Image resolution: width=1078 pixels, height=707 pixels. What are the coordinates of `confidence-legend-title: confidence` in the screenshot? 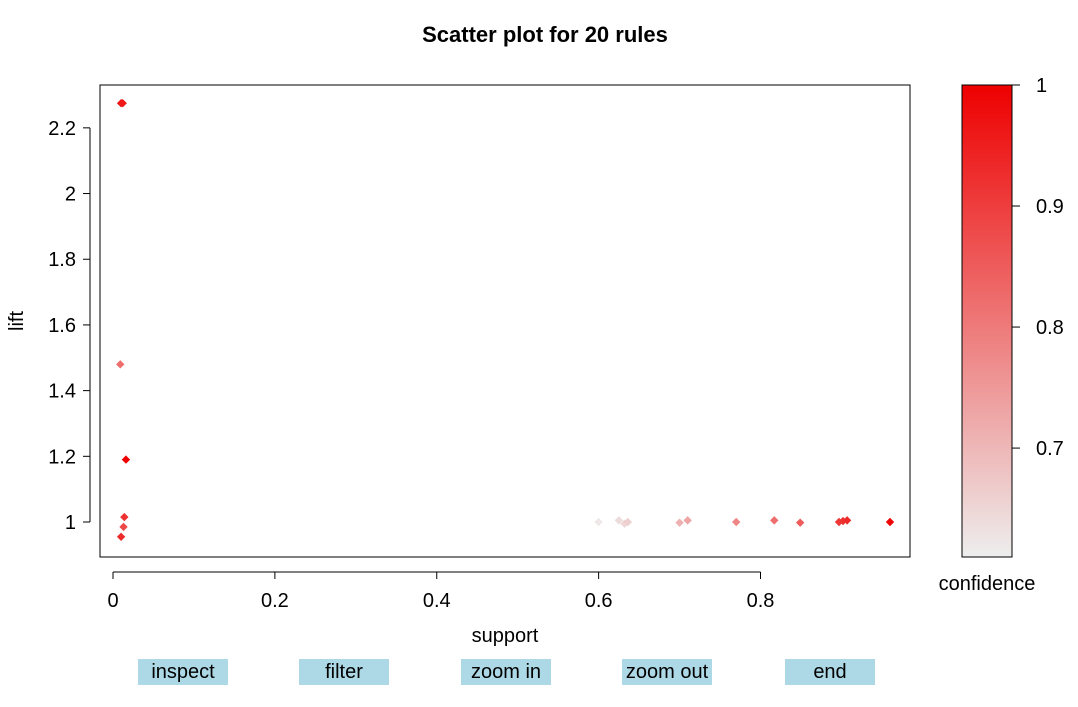 It's located at (987, 584).